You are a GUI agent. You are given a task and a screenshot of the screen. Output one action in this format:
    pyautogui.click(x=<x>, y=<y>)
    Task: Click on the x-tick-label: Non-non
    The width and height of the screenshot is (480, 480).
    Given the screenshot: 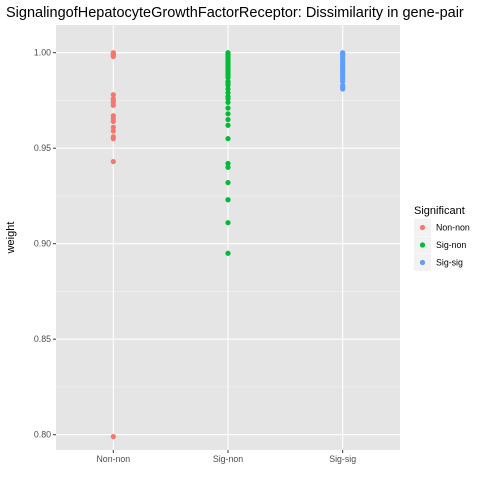 What is the action you would take?
    pyautogui.click(x=113, y=459)
    